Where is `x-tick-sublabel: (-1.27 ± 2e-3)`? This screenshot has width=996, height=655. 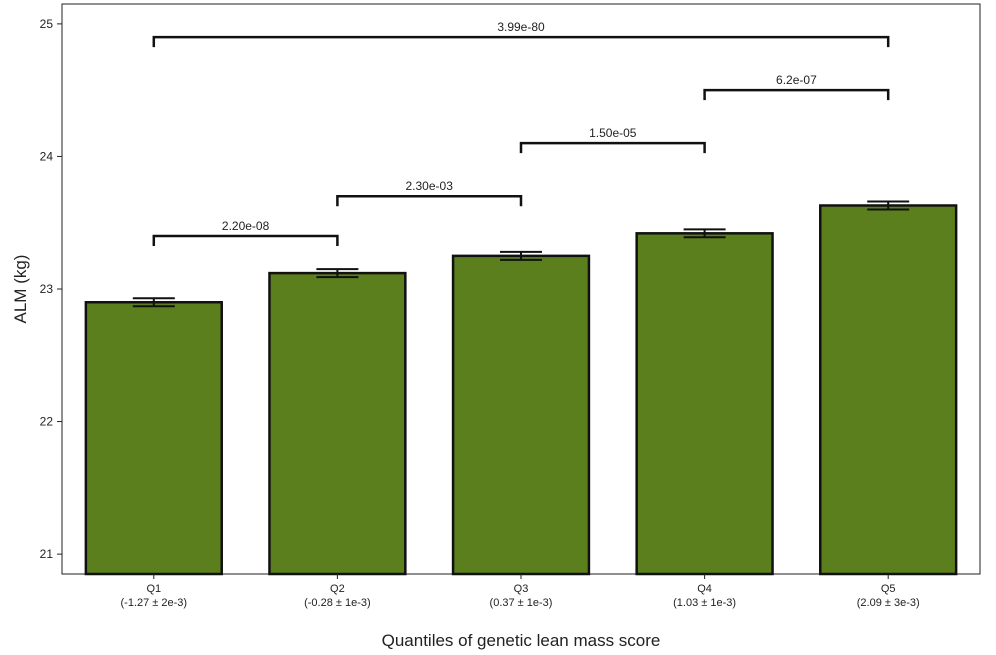 x-tick-sublabel: (-1.27 ± 2e-3) is located at coordinates (154, 603).